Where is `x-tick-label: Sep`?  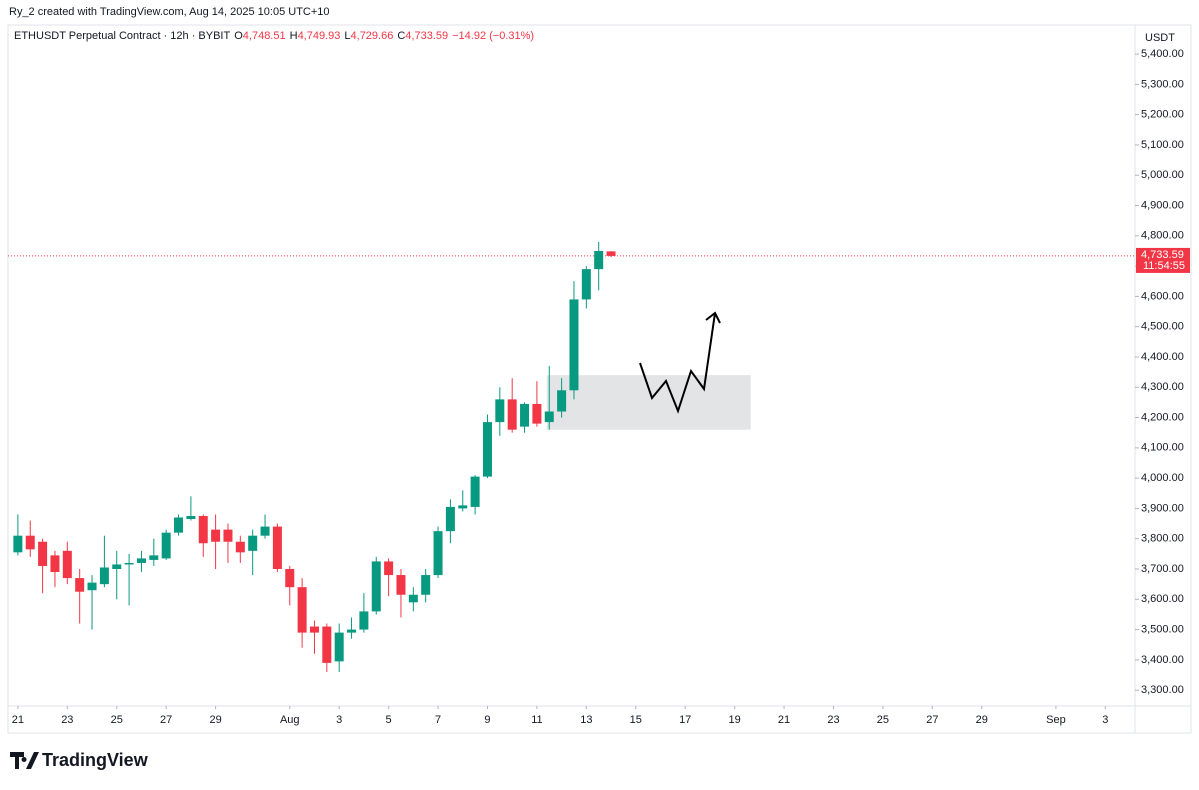
x-tick-label: Sep is located at coordinates (1056, 720).